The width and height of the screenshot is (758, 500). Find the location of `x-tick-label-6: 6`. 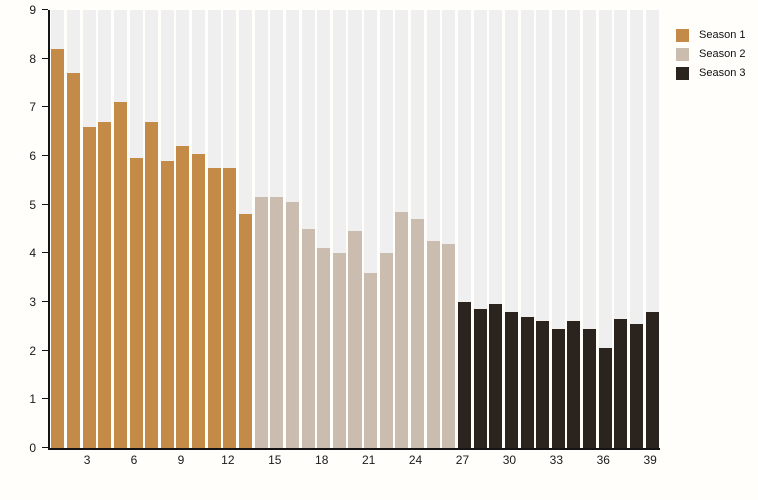

x-tick-label-6: 6 is located at coordinates (134, 460).